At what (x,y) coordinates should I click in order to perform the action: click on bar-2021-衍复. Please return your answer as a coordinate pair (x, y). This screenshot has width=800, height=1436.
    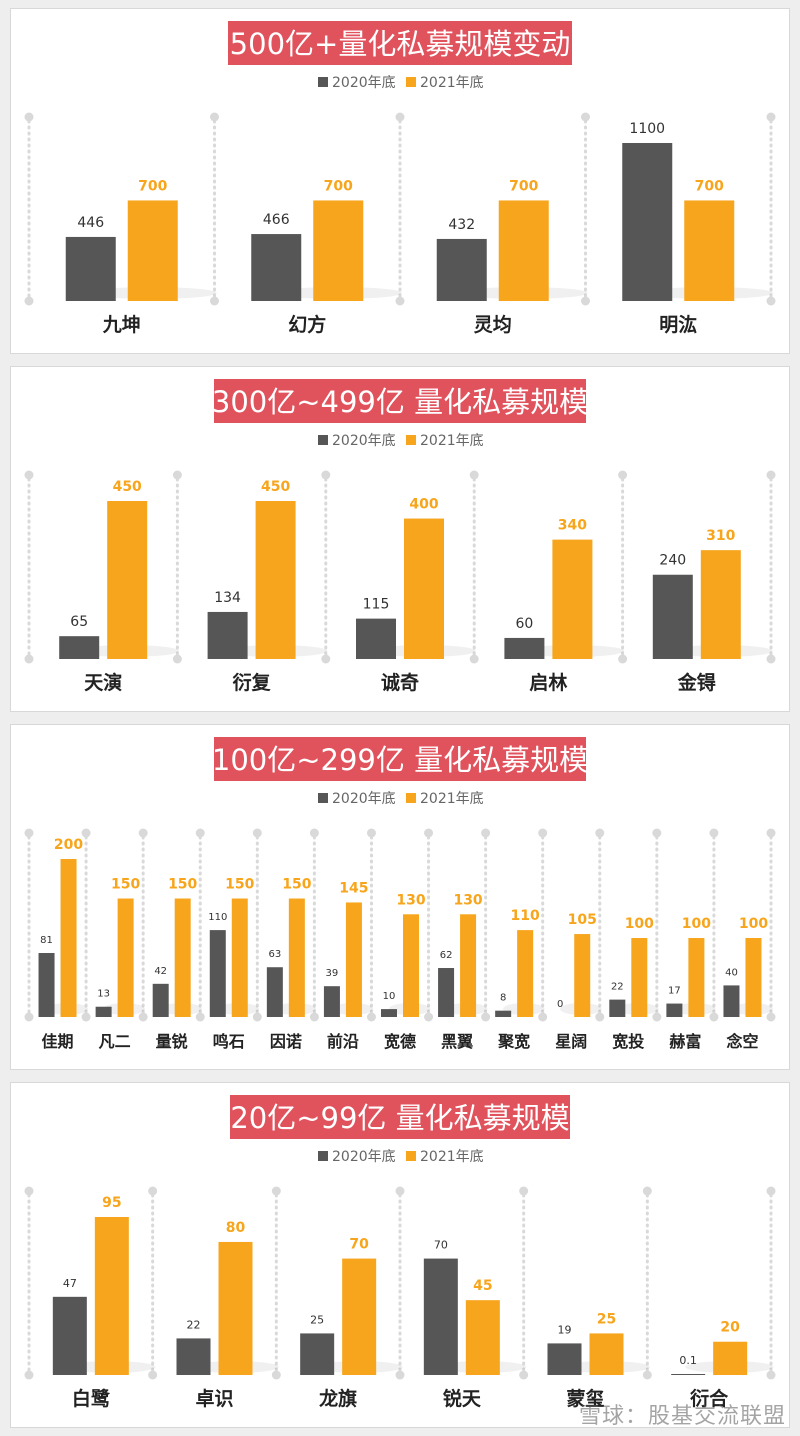
    Looking at the image, I should click on (275, 580).